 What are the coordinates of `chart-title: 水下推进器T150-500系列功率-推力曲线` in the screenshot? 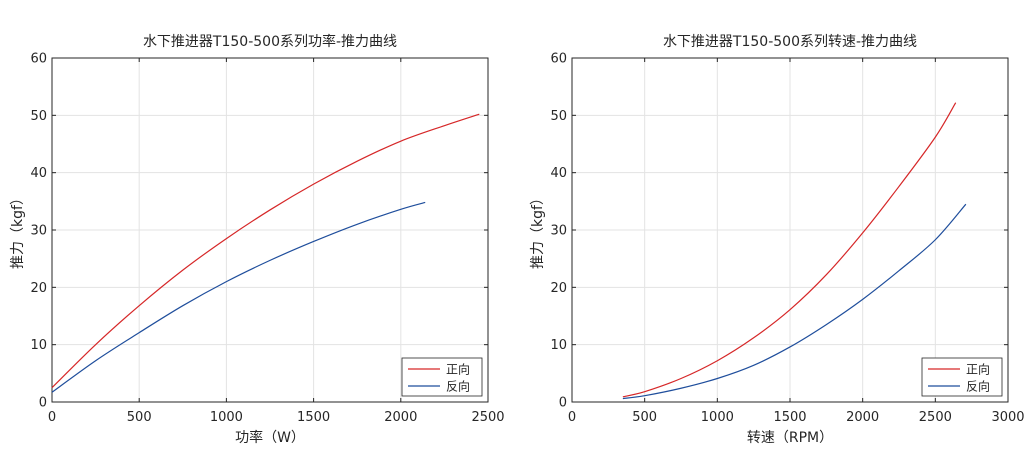 It's located at (270, 41).